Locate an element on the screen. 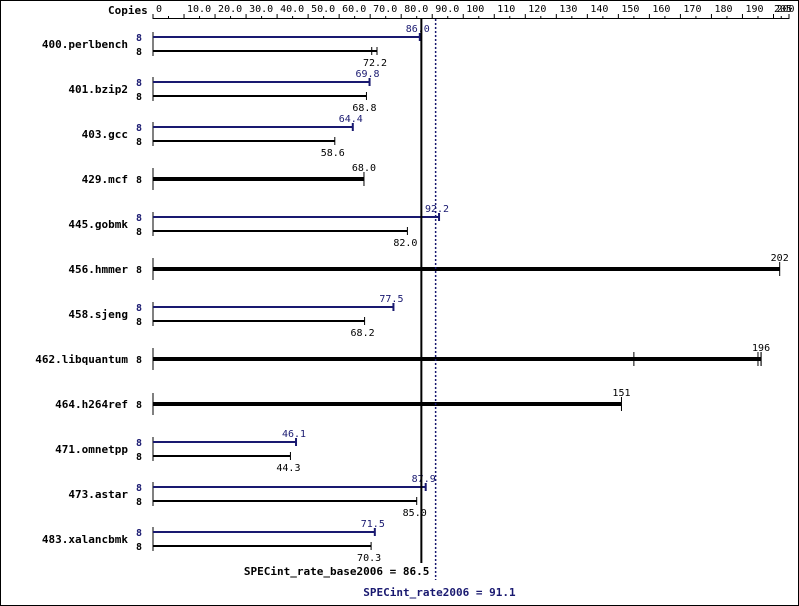 Image resolution: width=799 pixels, height=606 pixels. benchmark-label: 456.hmmer is located at coordinates (98, 269).